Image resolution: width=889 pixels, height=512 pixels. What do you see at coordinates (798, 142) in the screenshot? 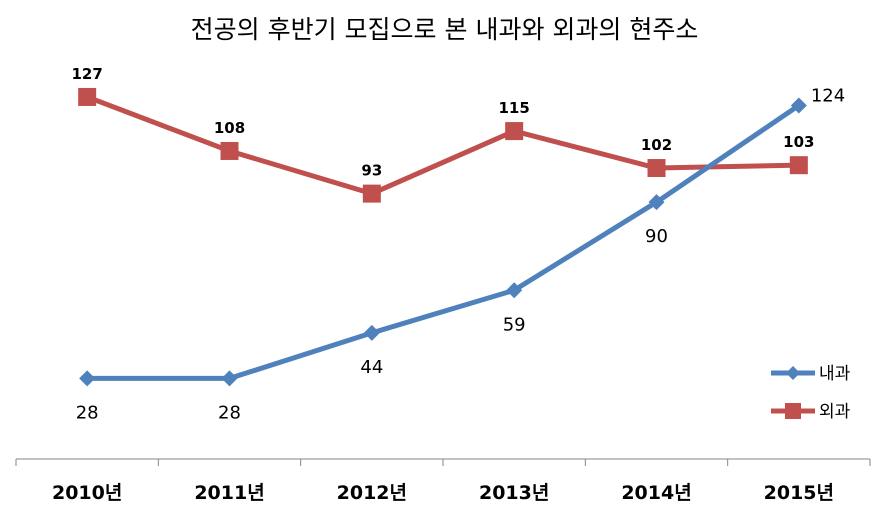
I see `data-label: 103` at bounding box center [798, 142].